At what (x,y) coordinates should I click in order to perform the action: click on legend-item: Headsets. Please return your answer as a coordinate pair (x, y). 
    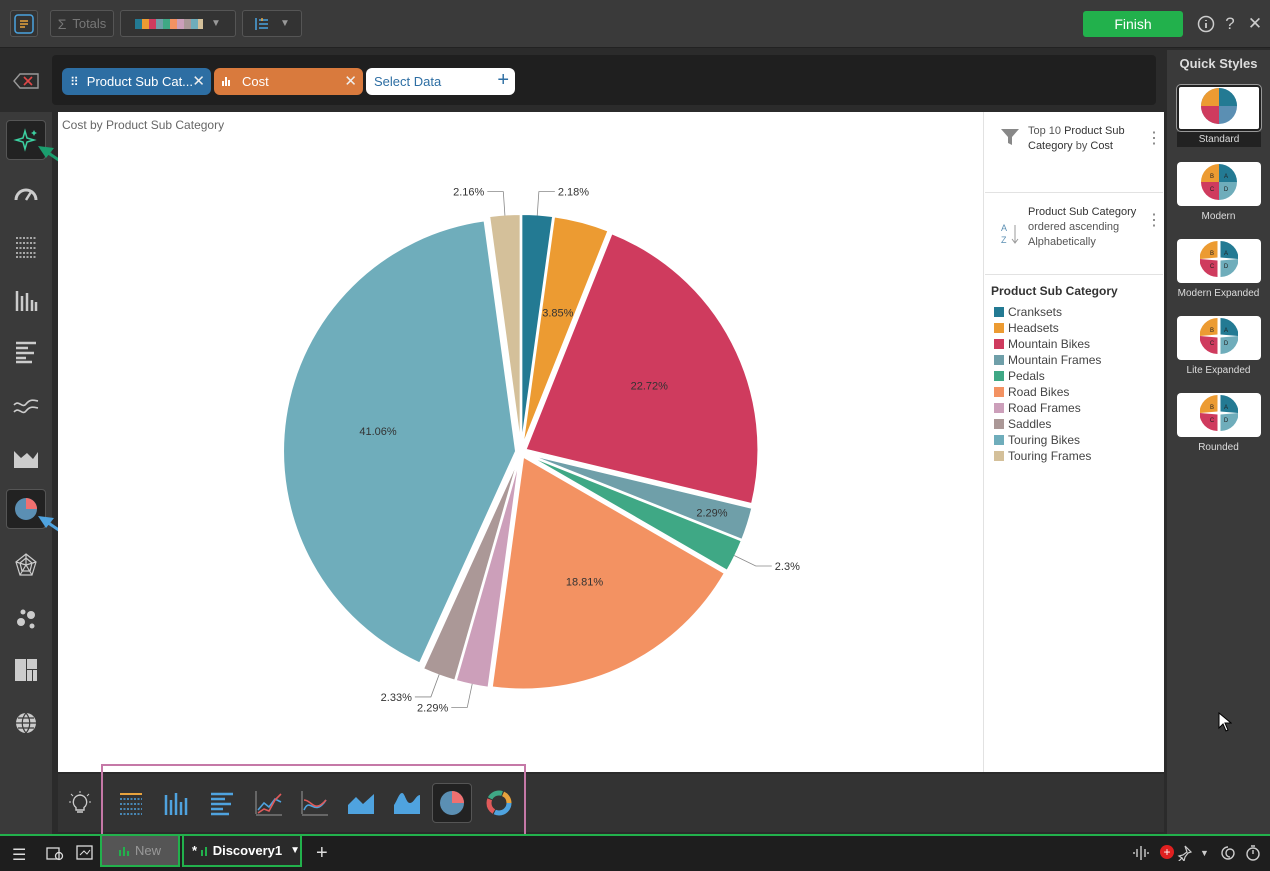
    Looking at the image, I should click on (1026, 328).